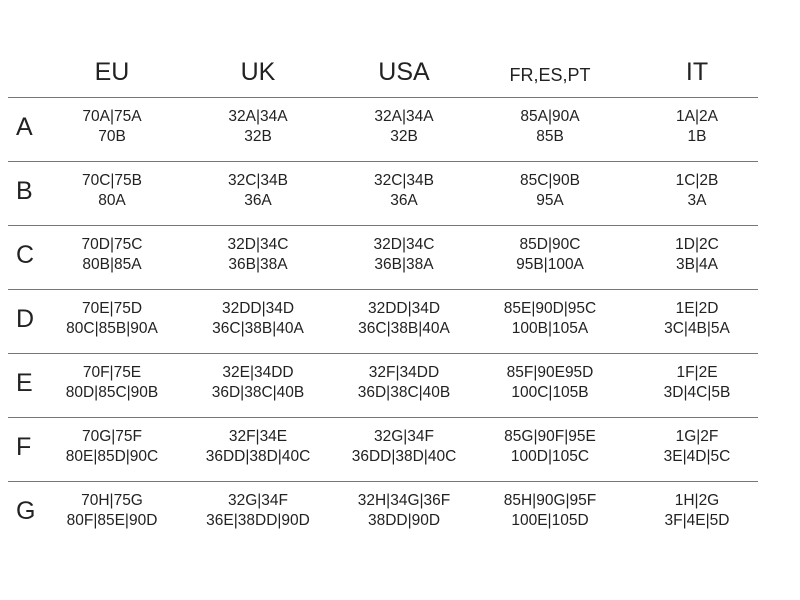 Image resolution: width=800 pixels, height=600 pixels. Describe the element at coordinates (258, 72) in the screenshot. I see `column-header: UK` at that location.